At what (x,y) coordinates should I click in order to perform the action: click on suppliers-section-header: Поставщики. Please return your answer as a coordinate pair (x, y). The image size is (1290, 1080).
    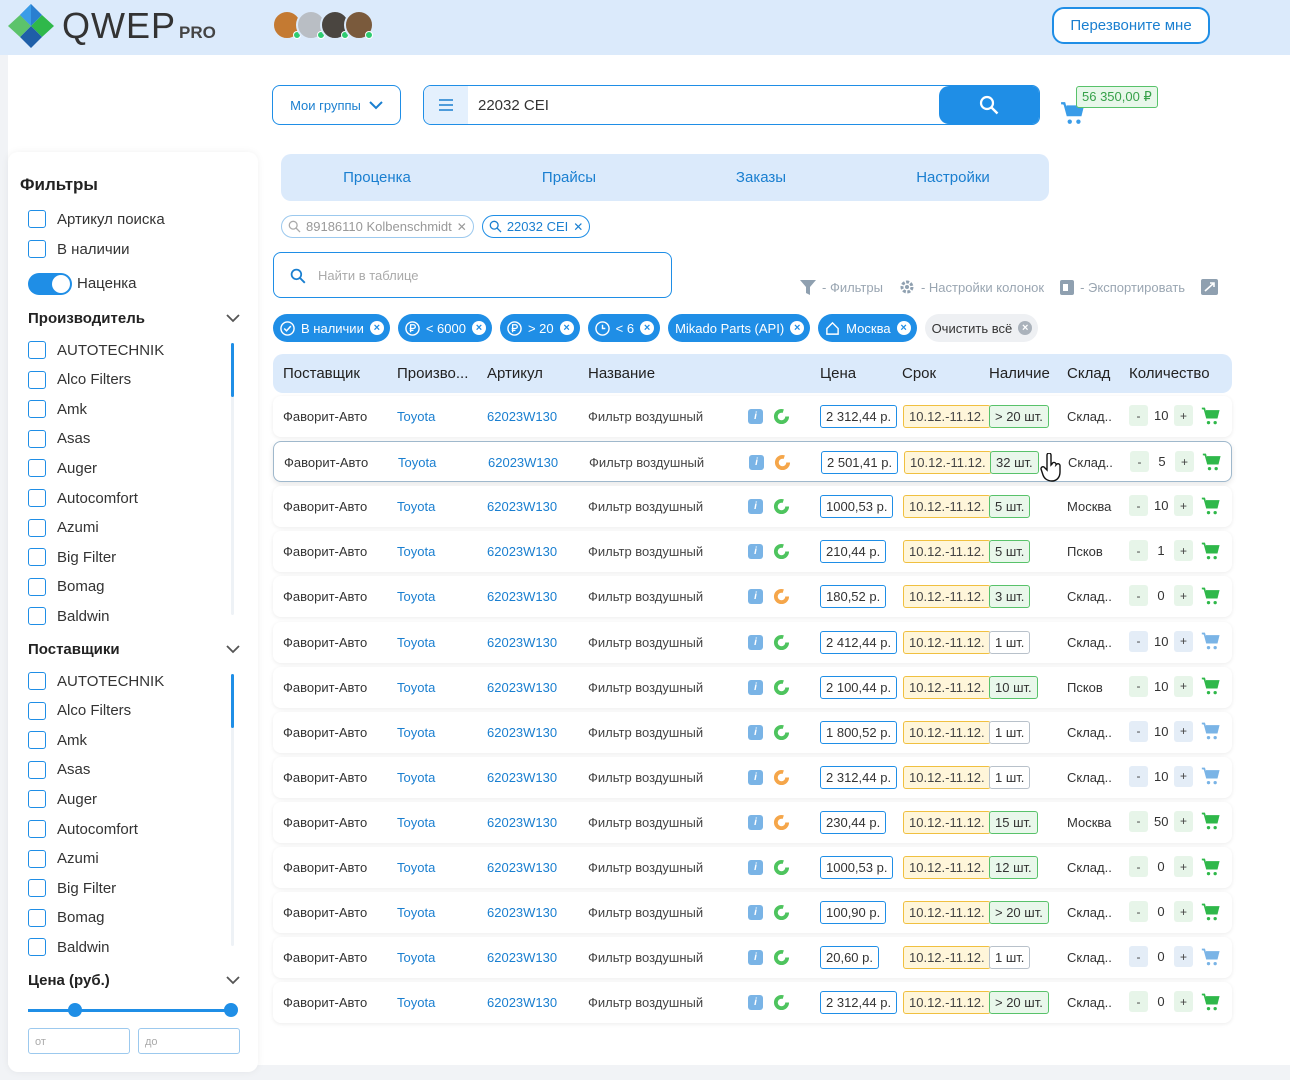
    Looking at the image, I should click on (134, 649).